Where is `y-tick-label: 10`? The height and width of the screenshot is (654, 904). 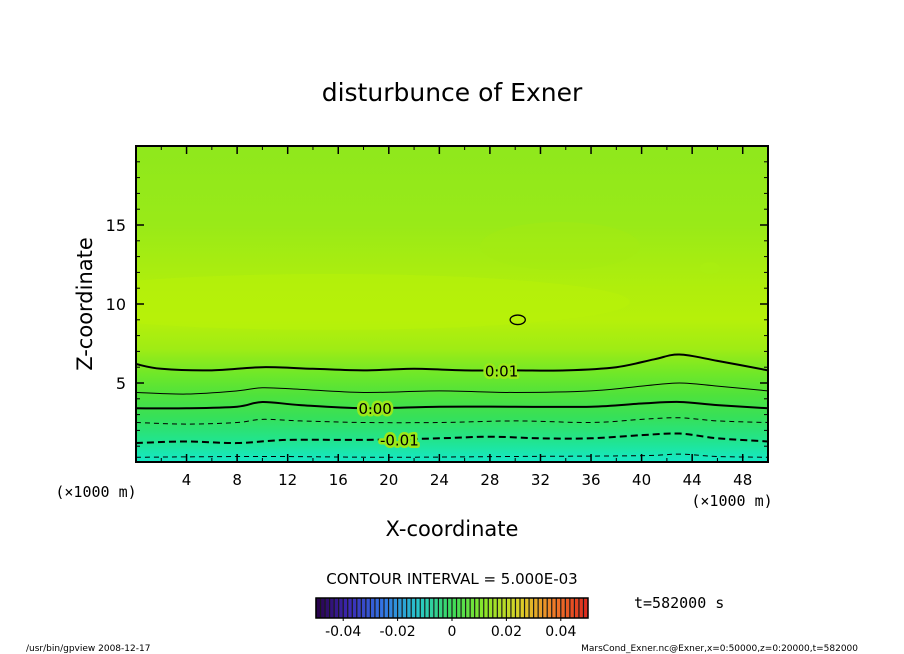
y-tick-label: 10 is located at coordinates (116, 304).